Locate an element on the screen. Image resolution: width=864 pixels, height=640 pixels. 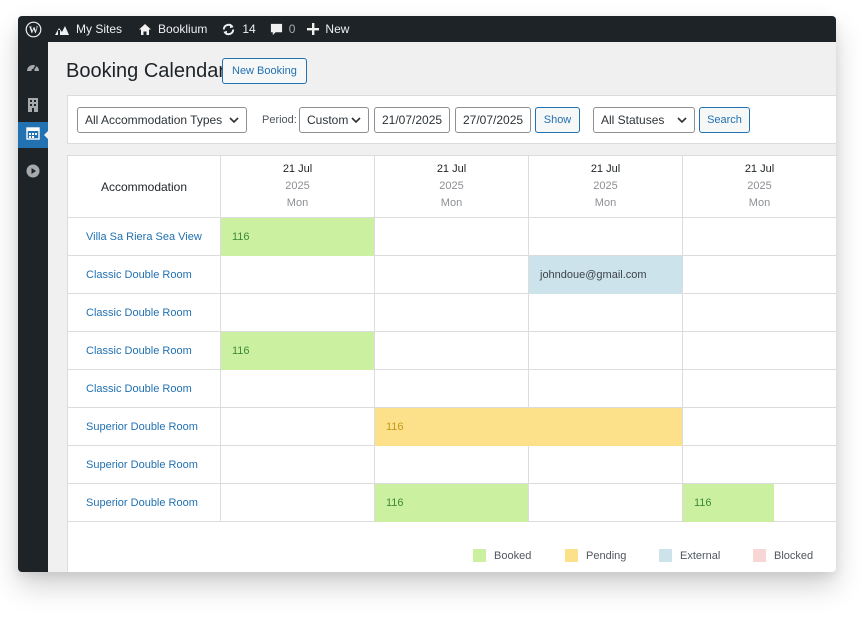
status-select: All Statuses is located at coordinates (644, 120).